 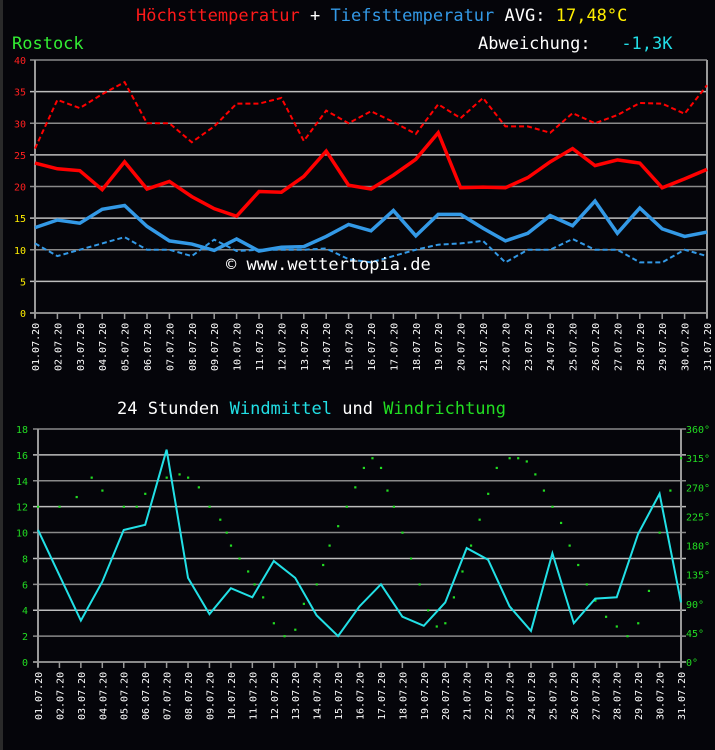 I want to click on svg-text: 360°, so click(x=698, y=430).